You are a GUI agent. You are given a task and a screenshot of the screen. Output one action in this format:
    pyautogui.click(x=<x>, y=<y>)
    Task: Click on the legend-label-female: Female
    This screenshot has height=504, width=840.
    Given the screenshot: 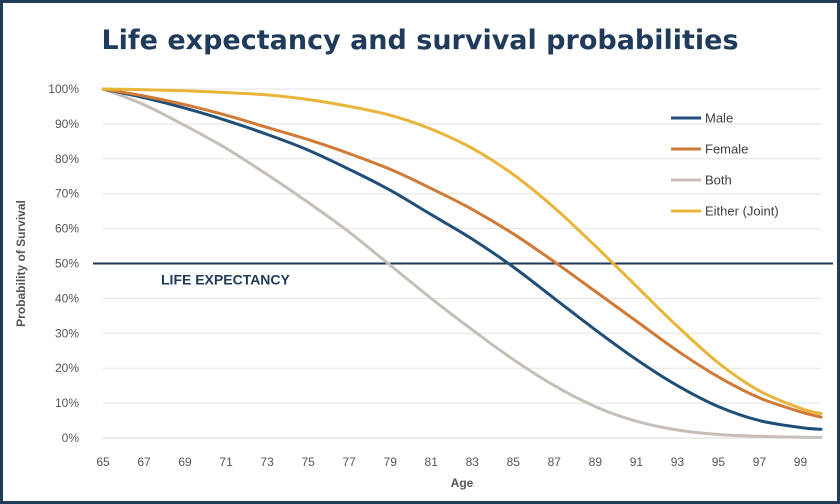 What is the action you would take?
    pyautogui.click(x=726, y=149)
    